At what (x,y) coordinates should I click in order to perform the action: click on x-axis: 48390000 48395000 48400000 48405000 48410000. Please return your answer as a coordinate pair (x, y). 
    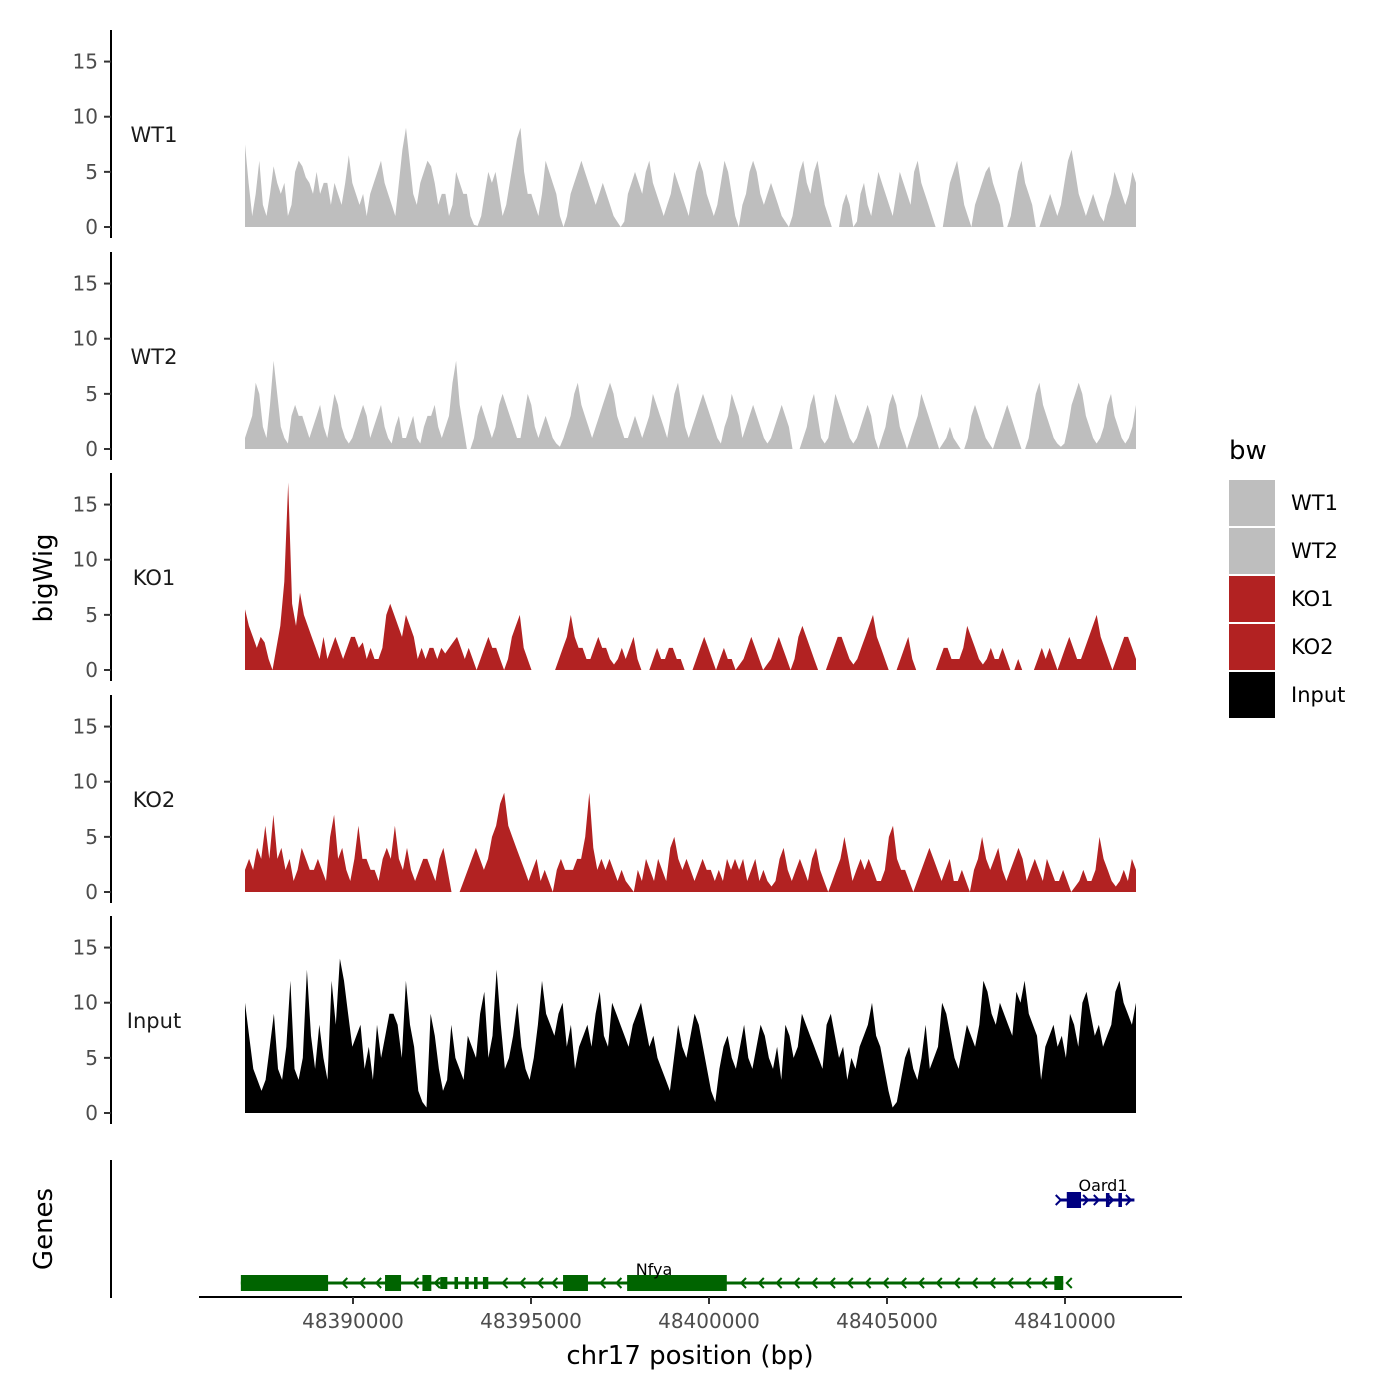
    Looking at the image, I should click on (690, 1314).